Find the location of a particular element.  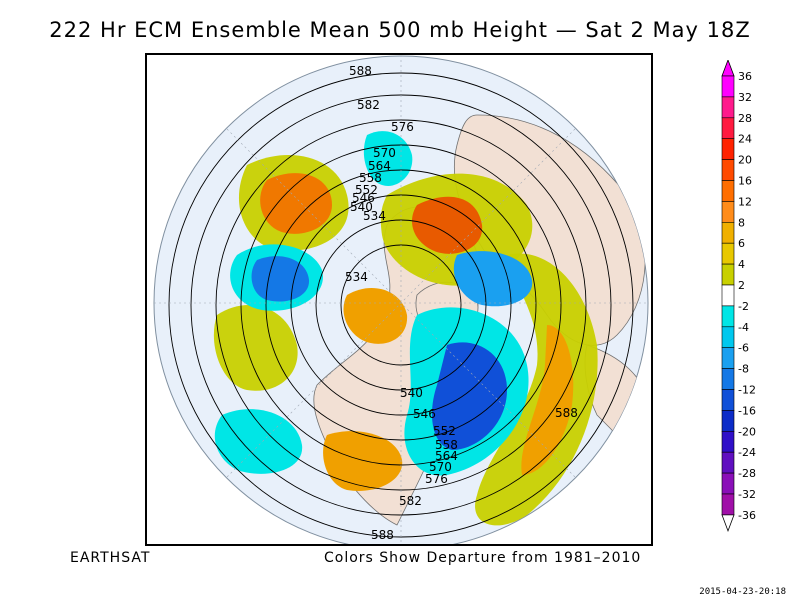

anomaly-positive-westcoast is located at coordinates (255, 348).